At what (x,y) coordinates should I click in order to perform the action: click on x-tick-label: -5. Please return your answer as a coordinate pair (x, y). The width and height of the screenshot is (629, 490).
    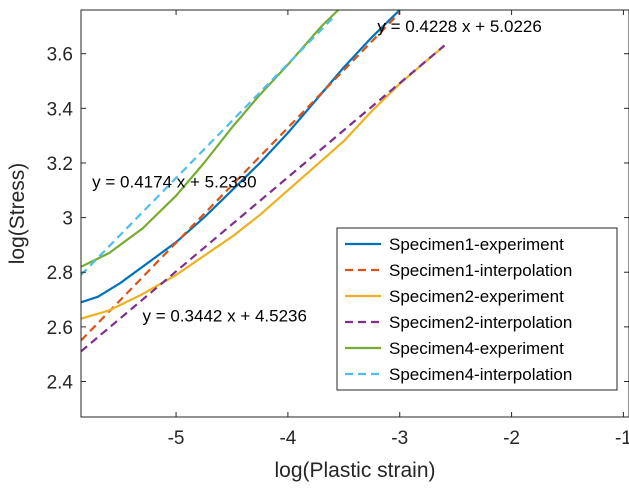
    Looking at the image, I should click on (176, 438).